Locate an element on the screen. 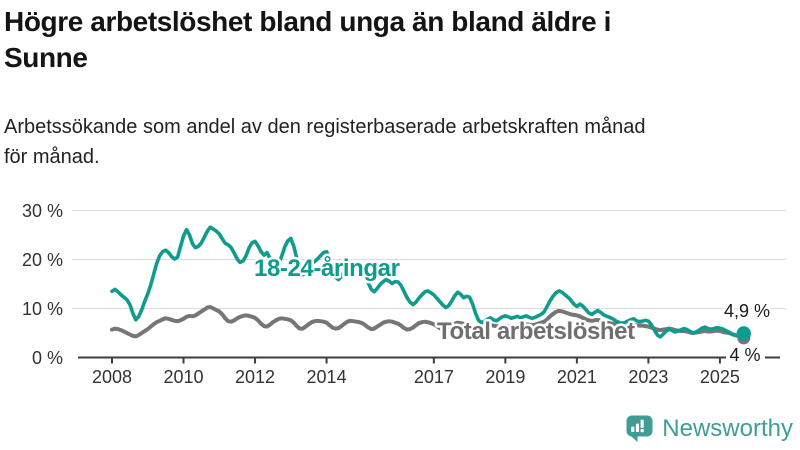 The image size is (800, 450). series-label-total: Total arbetslöshet is located at coordinates (536, 331).